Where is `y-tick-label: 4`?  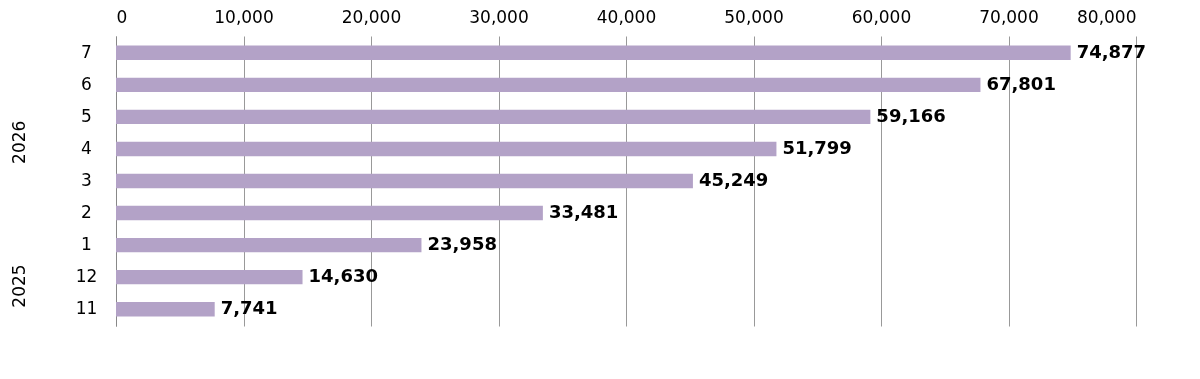 y-tick-label: 4 is located at coordinates (86, 147).